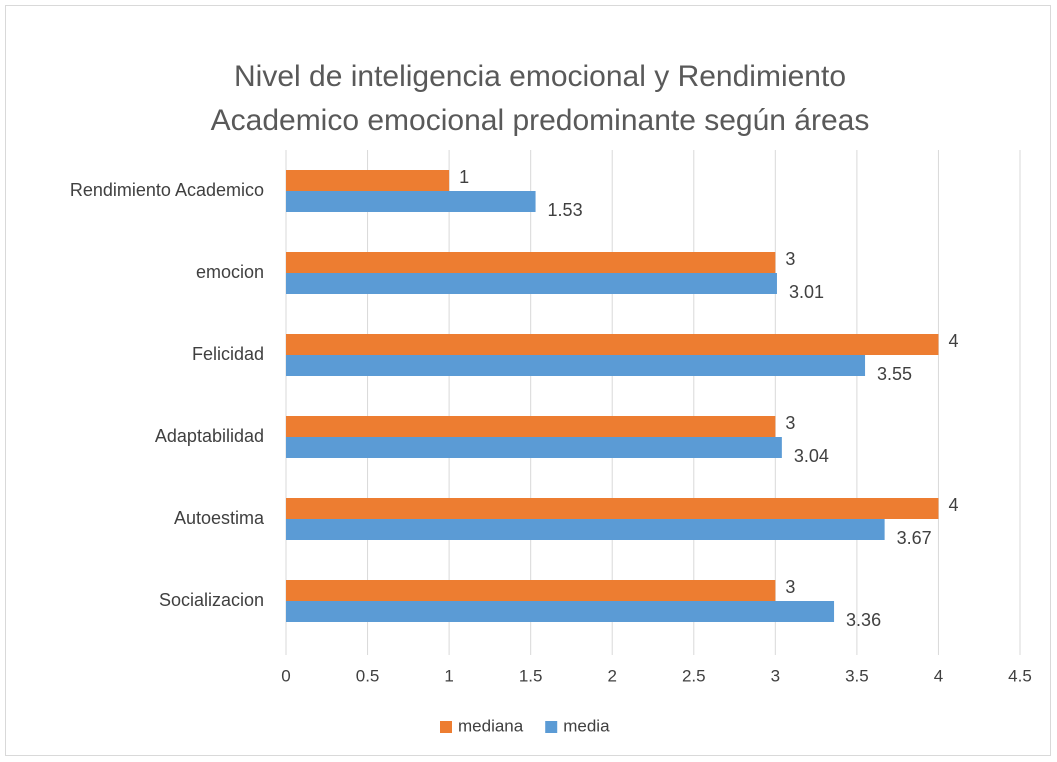 The width and height of the screenshot is (1057, 762). I want to click on x-tick-label: 2.5, so click(694, 675).